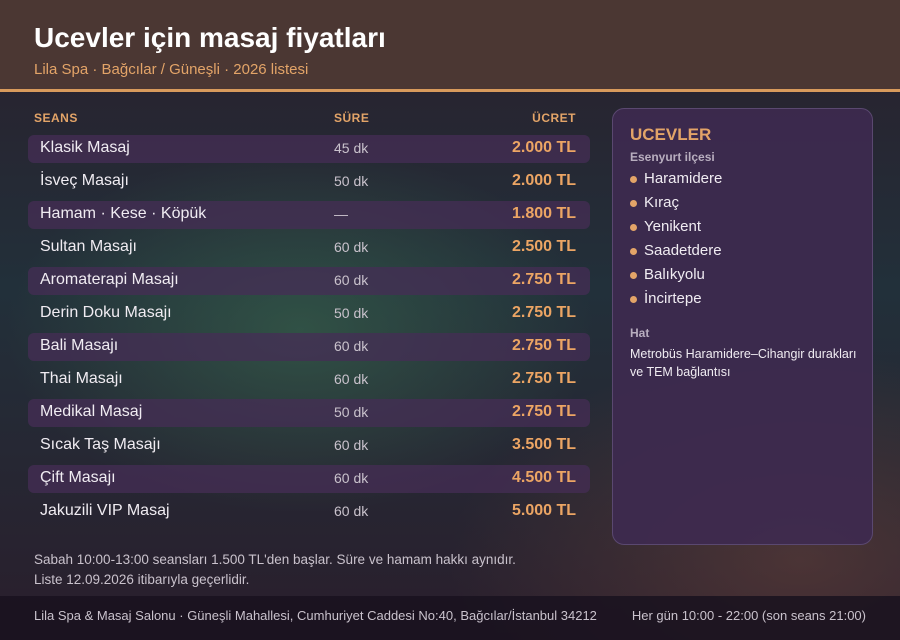  Describe the element at coordinates (210, 37) in the screenshot. I see `title: Ucevler için masaj fiyatları` at that location.